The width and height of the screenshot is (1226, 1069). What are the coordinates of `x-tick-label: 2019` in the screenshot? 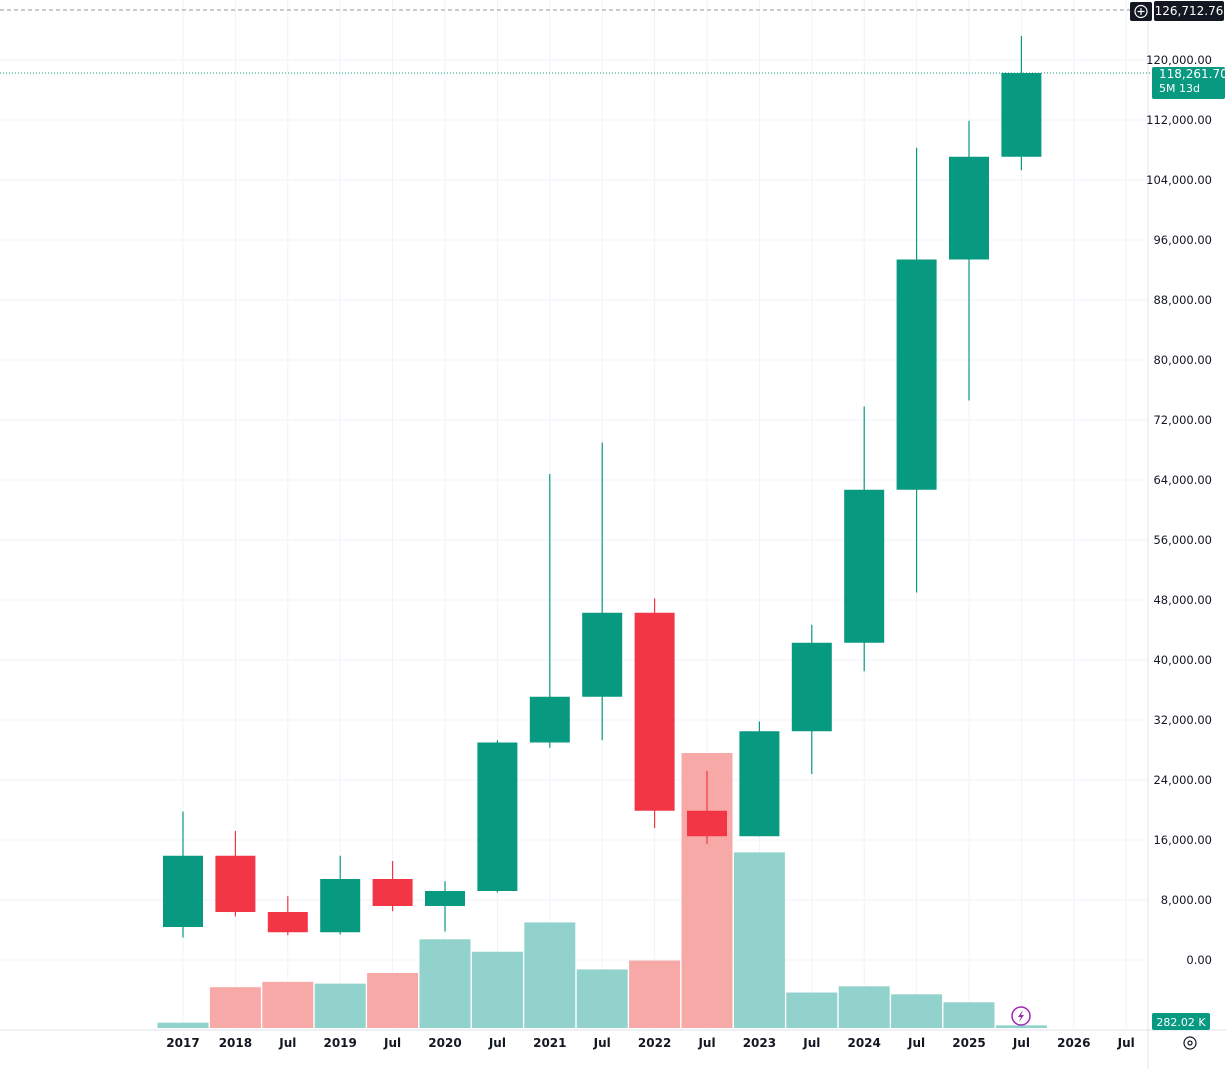 It's located at (339, 1043).